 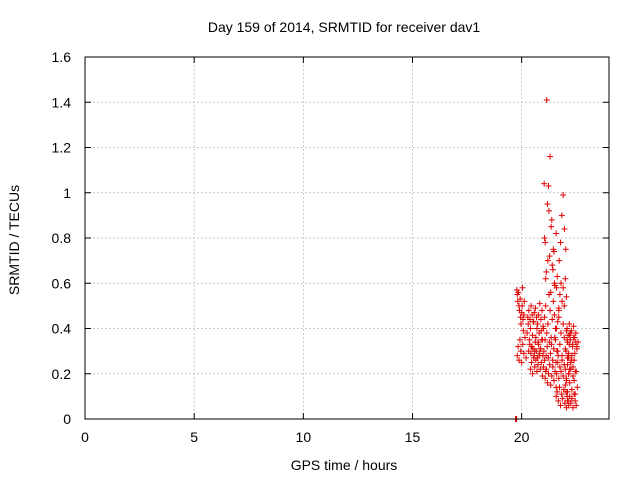 I want to click on data-points, so click(x=546, y=259).